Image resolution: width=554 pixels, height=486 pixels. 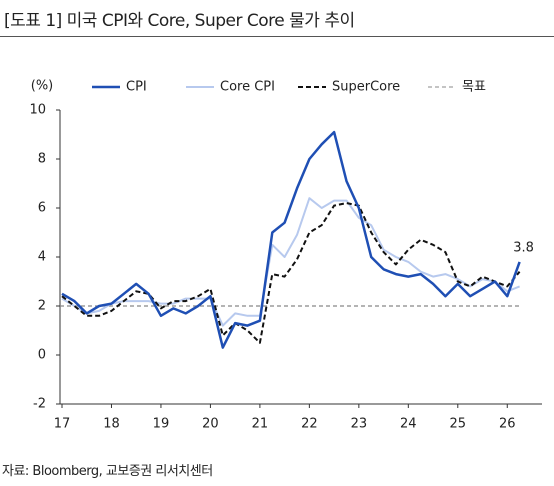 I want to click on title-rule, so click(x=277, y=36).